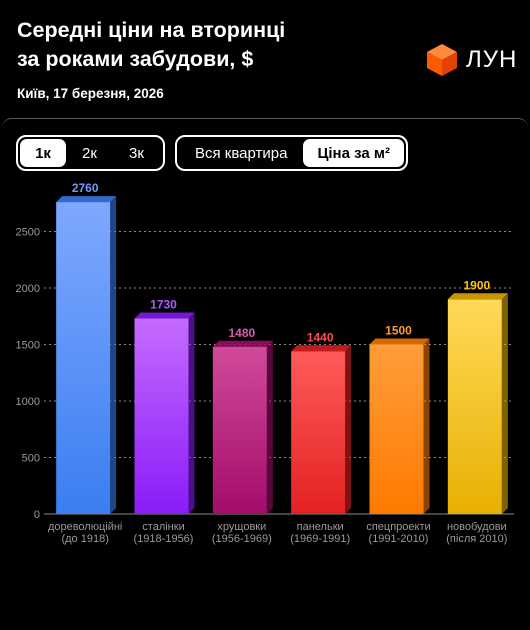 Image resolution: width=530 pixels, height=630 pixels. Describe the element at coordinates (163, 305) in the screenshot. I see `bar-value-label: 1730` at that location.